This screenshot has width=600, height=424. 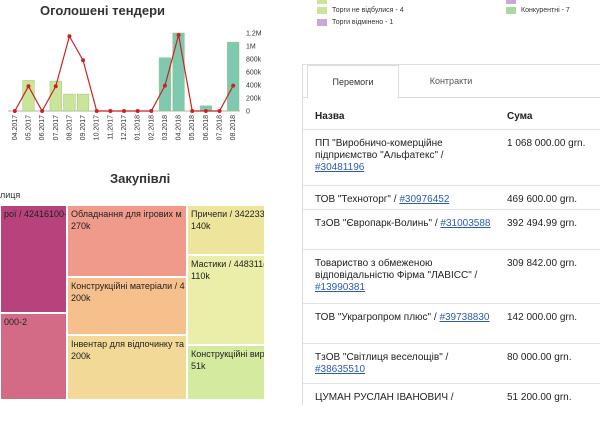 What do you see at coordinates (340, 287) in the screenshot?
I see `row-link: #13990381` at bounding box center [340, 287].